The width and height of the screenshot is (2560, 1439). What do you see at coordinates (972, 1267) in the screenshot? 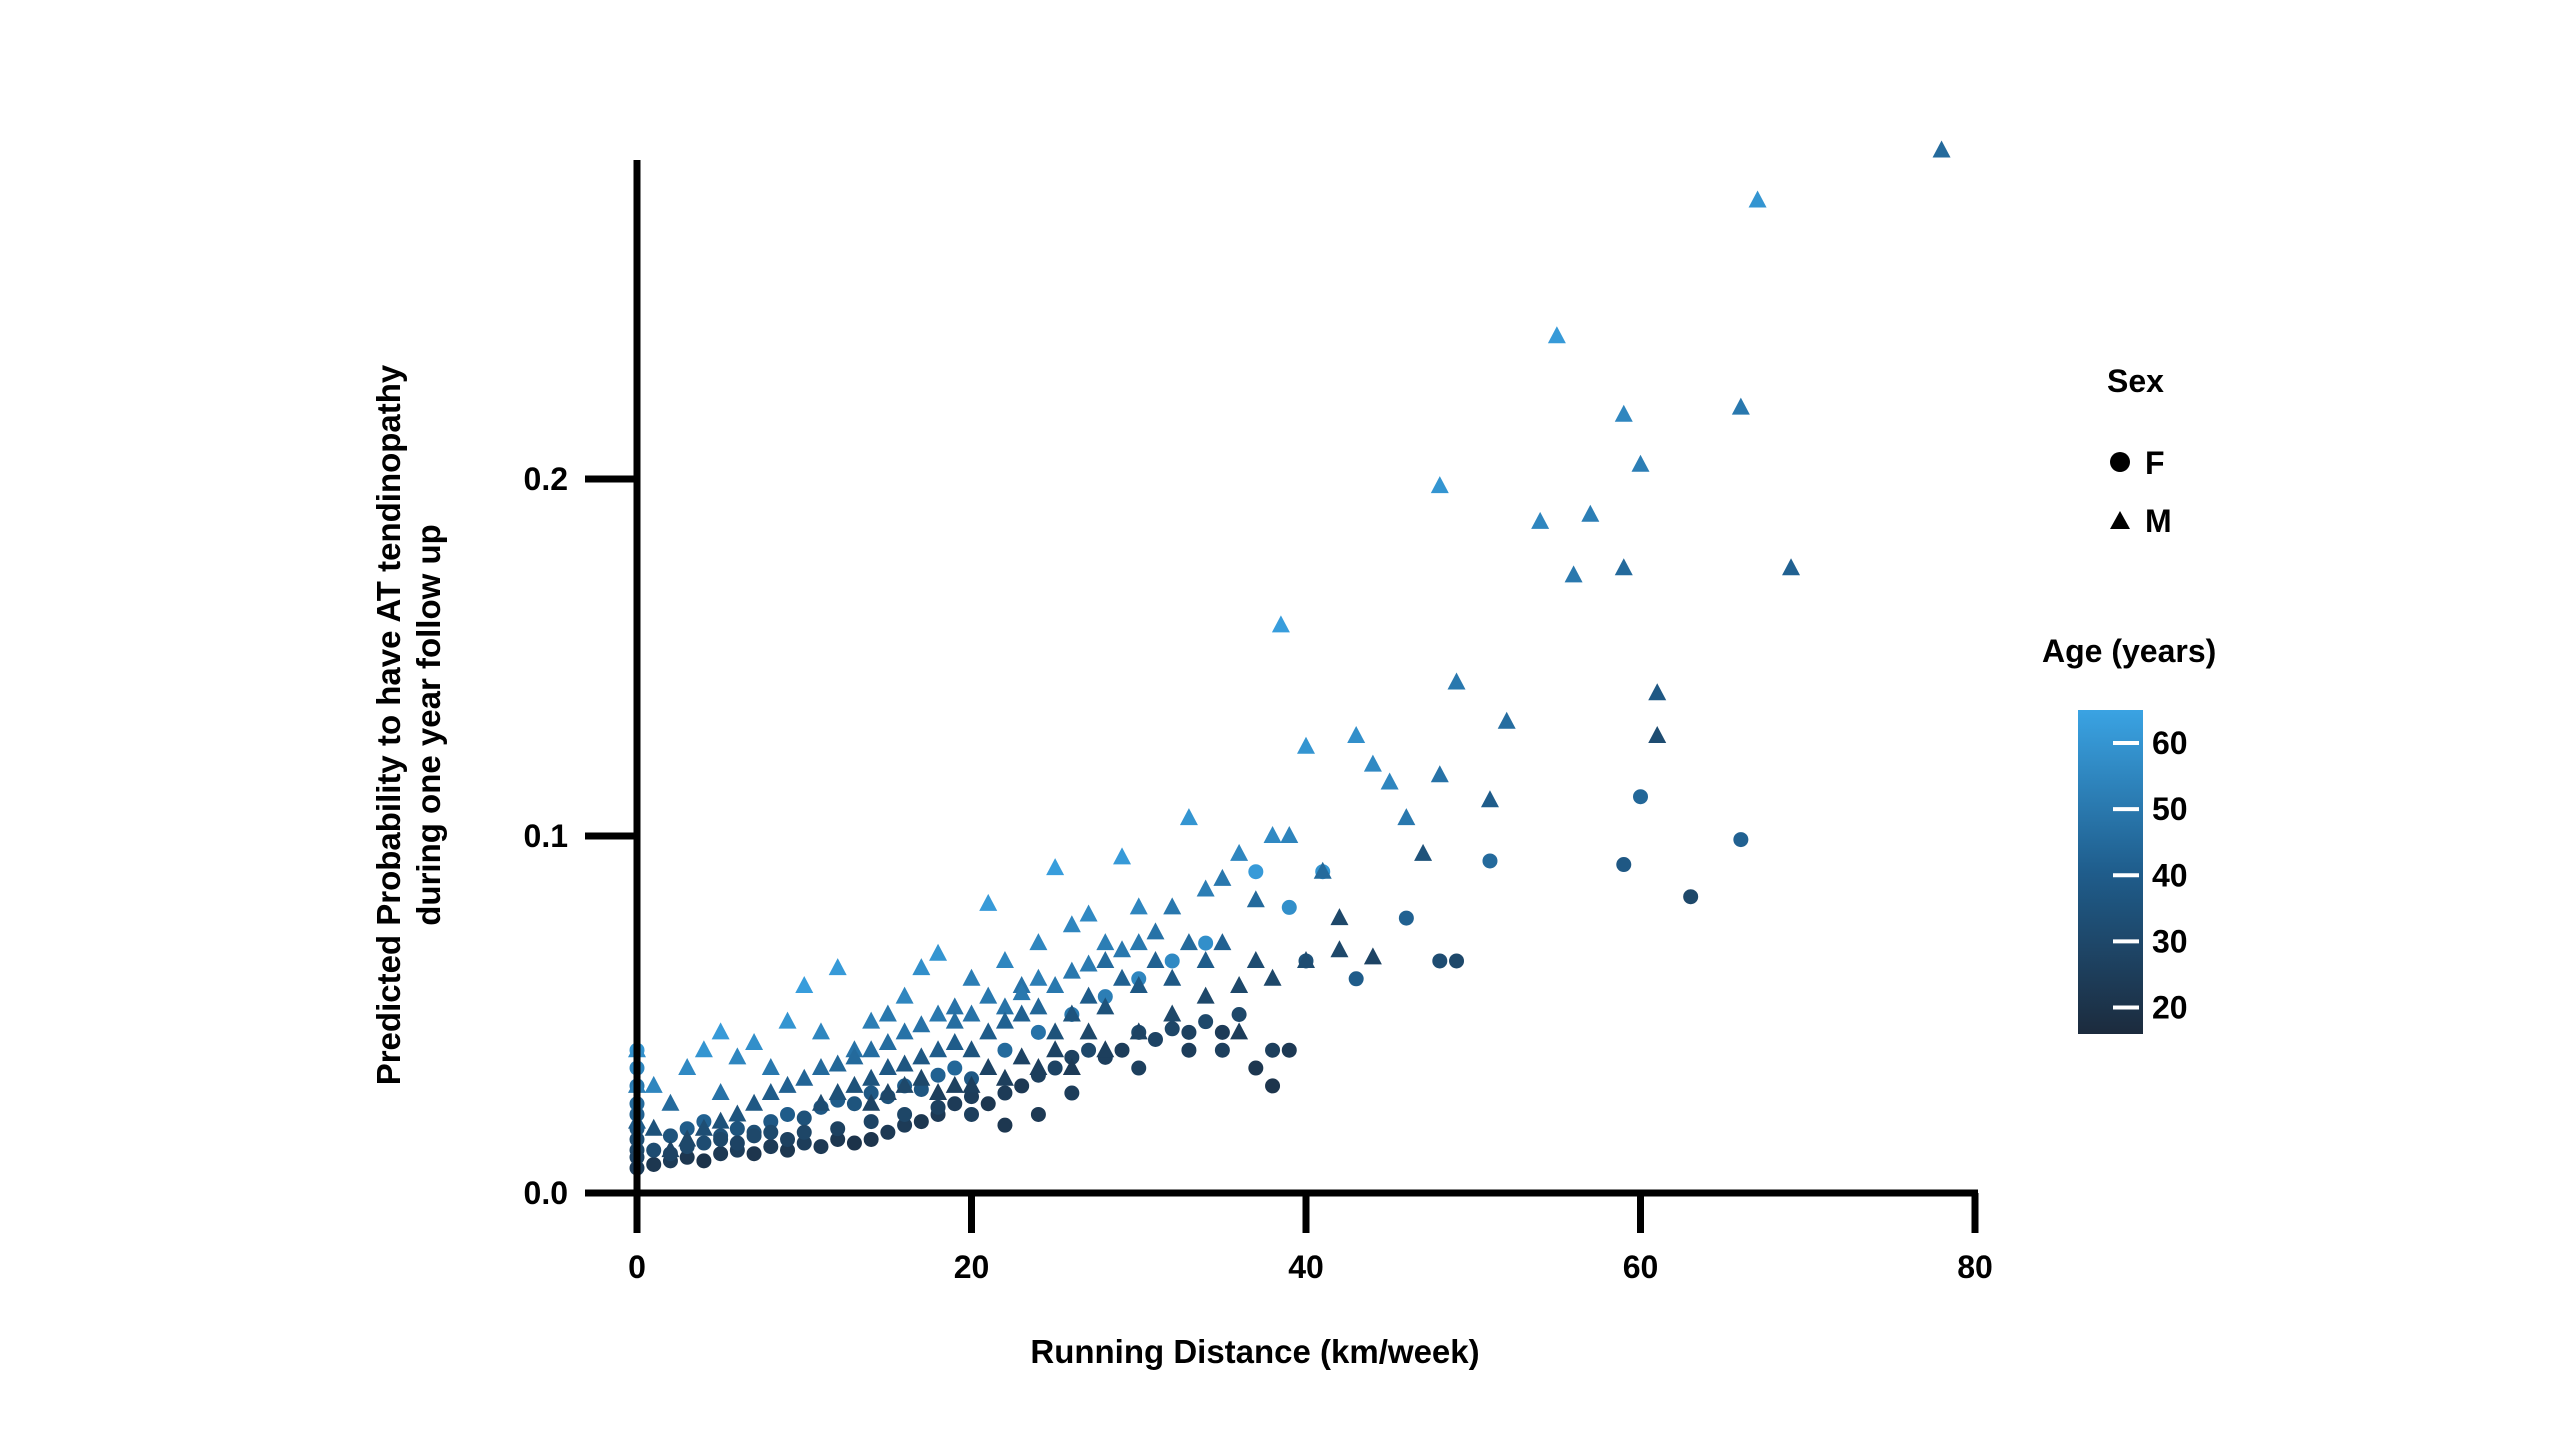
I see `x-tick-label: 20` at bounding box center [972, 1267].